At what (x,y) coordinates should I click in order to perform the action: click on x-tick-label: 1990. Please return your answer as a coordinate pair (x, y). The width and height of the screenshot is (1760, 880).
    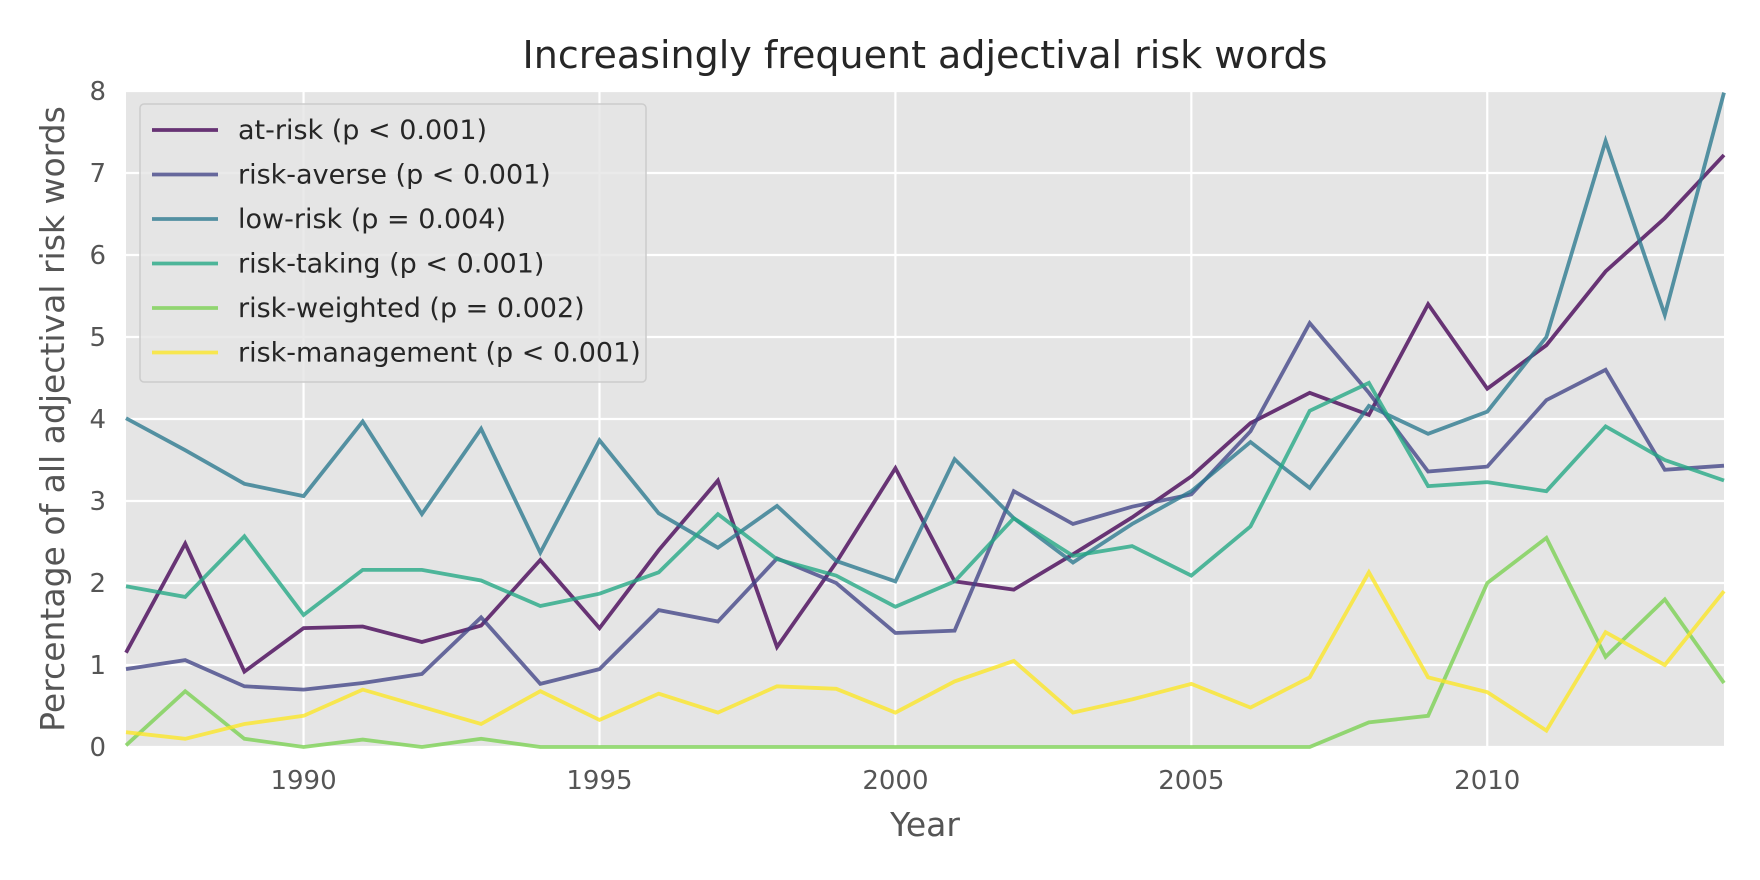
    Looking at the image, I should click on (303, 781).